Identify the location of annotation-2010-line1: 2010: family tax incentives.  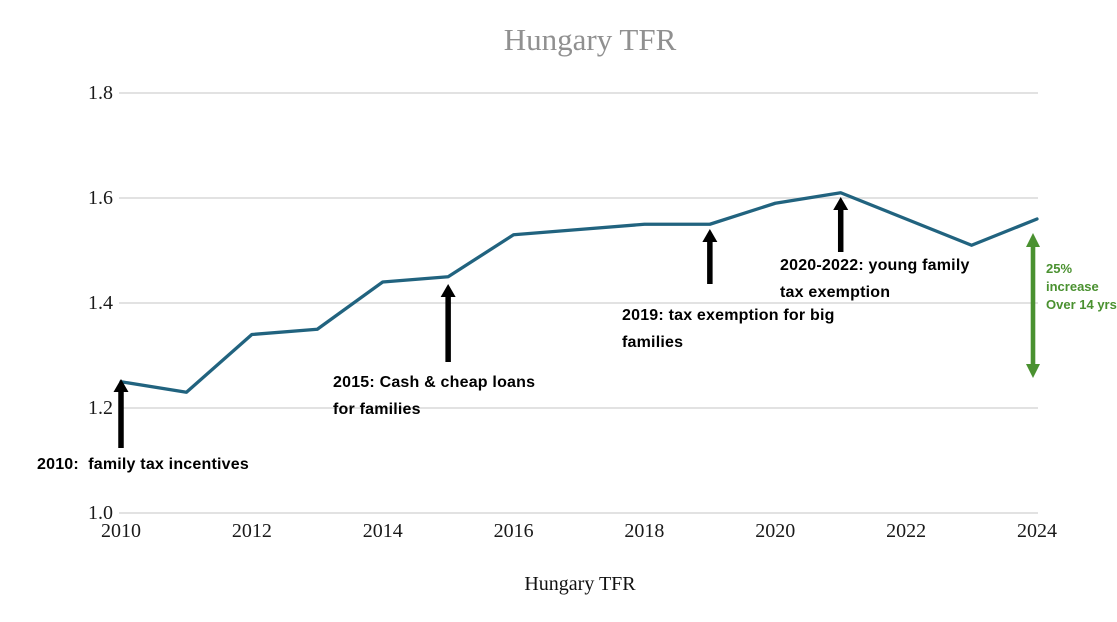
(143, 464).